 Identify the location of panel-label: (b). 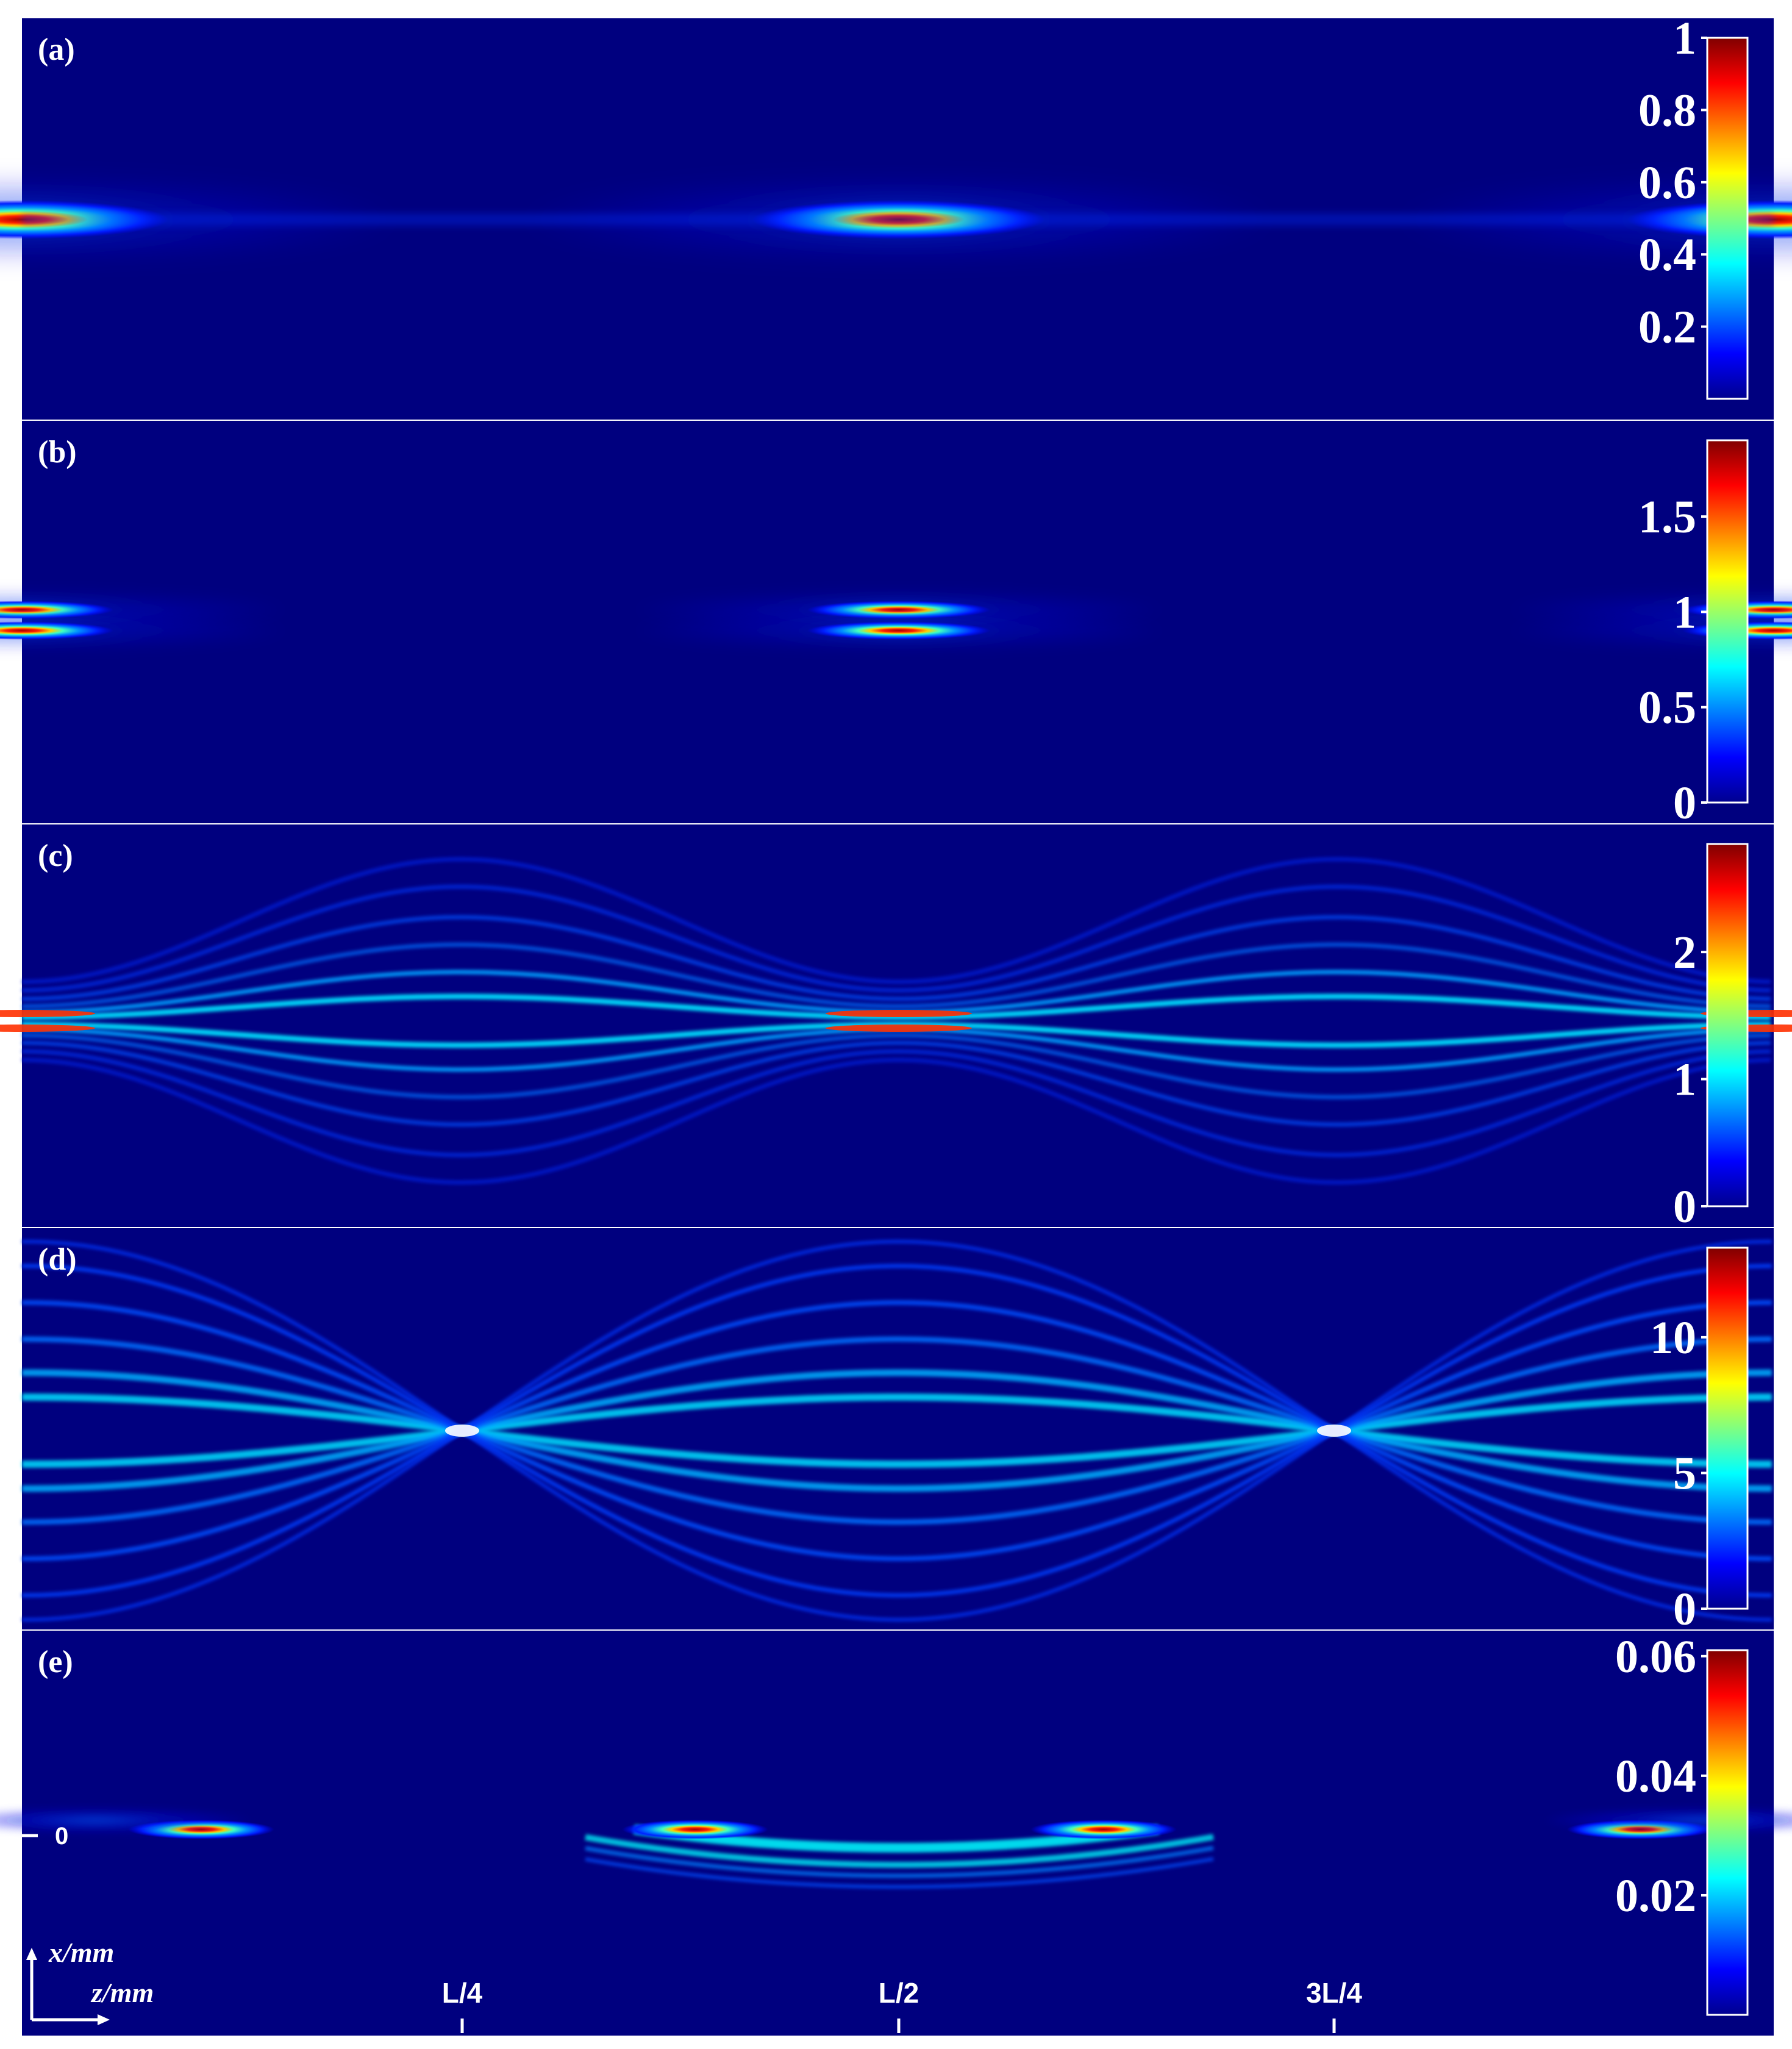
(57, 453).